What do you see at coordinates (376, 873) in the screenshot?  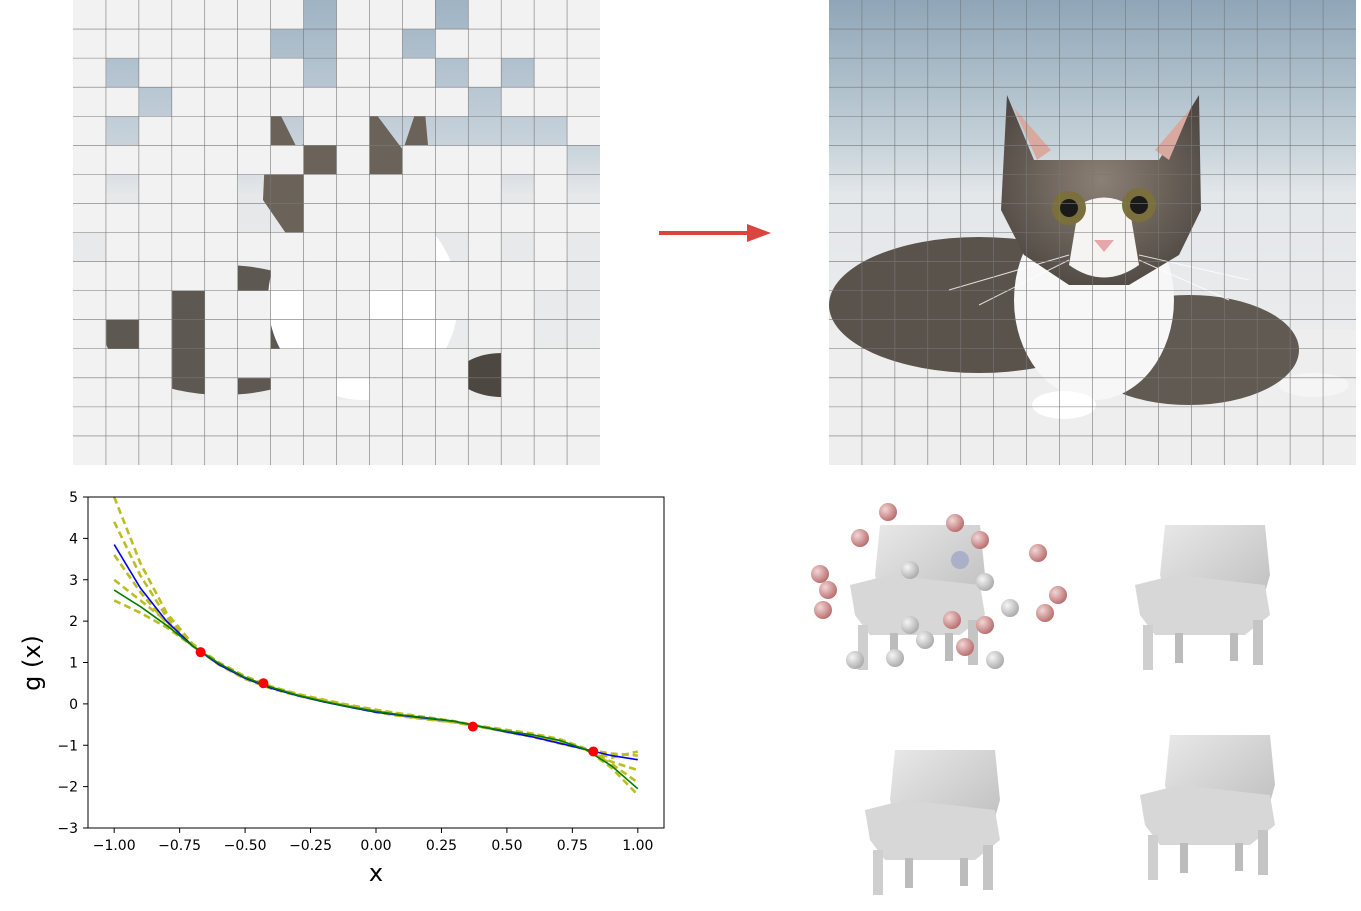 I see `x-axis-label: x` at bounding box center [376, 873].